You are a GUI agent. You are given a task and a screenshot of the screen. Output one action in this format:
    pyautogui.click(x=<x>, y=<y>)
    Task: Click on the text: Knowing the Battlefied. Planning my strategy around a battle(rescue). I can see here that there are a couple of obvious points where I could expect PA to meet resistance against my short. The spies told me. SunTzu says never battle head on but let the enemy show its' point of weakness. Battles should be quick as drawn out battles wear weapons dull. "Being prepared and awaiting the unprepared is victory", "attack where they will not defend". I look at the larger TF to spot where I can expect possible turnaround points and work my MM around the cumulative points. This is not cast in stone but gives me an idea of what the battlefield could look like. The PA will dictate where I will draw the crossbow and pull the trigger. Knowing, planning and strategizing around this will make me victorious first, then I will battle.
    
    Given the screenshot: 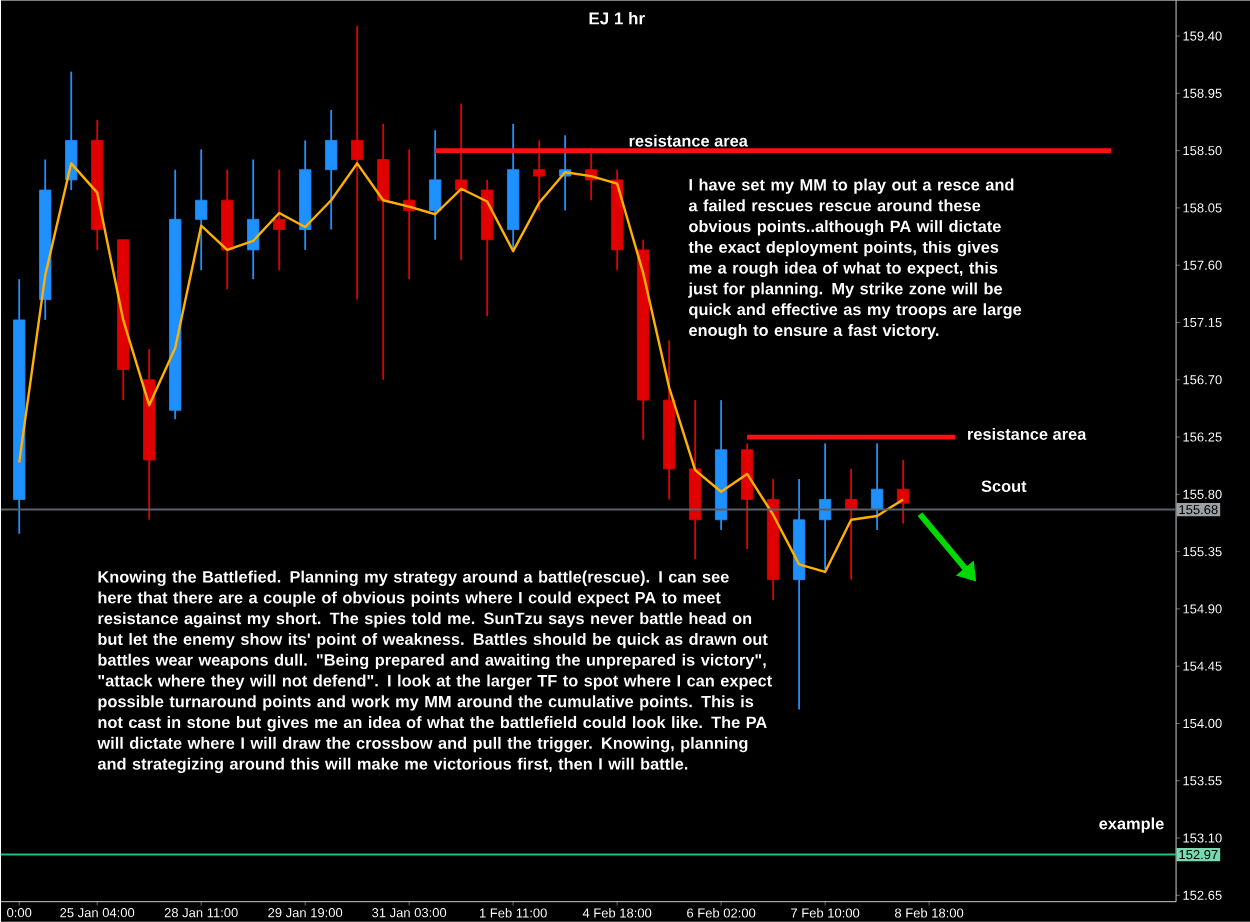 What is the action you would take?
    pyautogui.click(x=434, y=672)
    